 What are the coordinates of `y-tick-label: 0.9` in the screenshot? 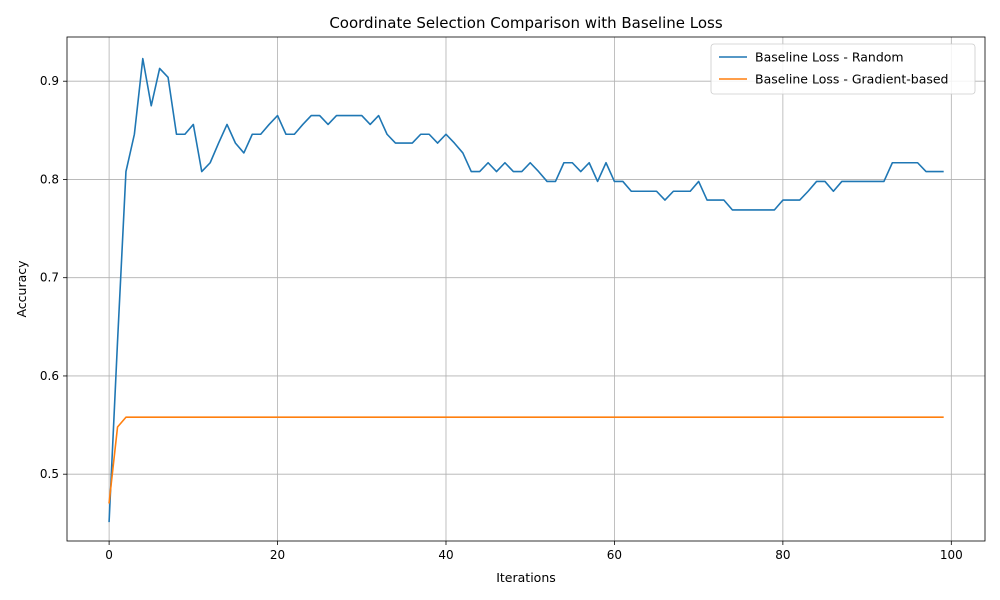 It's located at (49, 81).